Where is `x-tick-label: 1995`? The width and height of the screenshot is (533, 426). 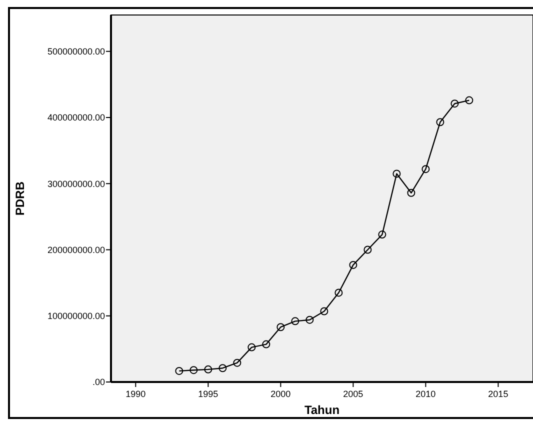 x-tick-label: 1995 is located at coordinates (208, 394).